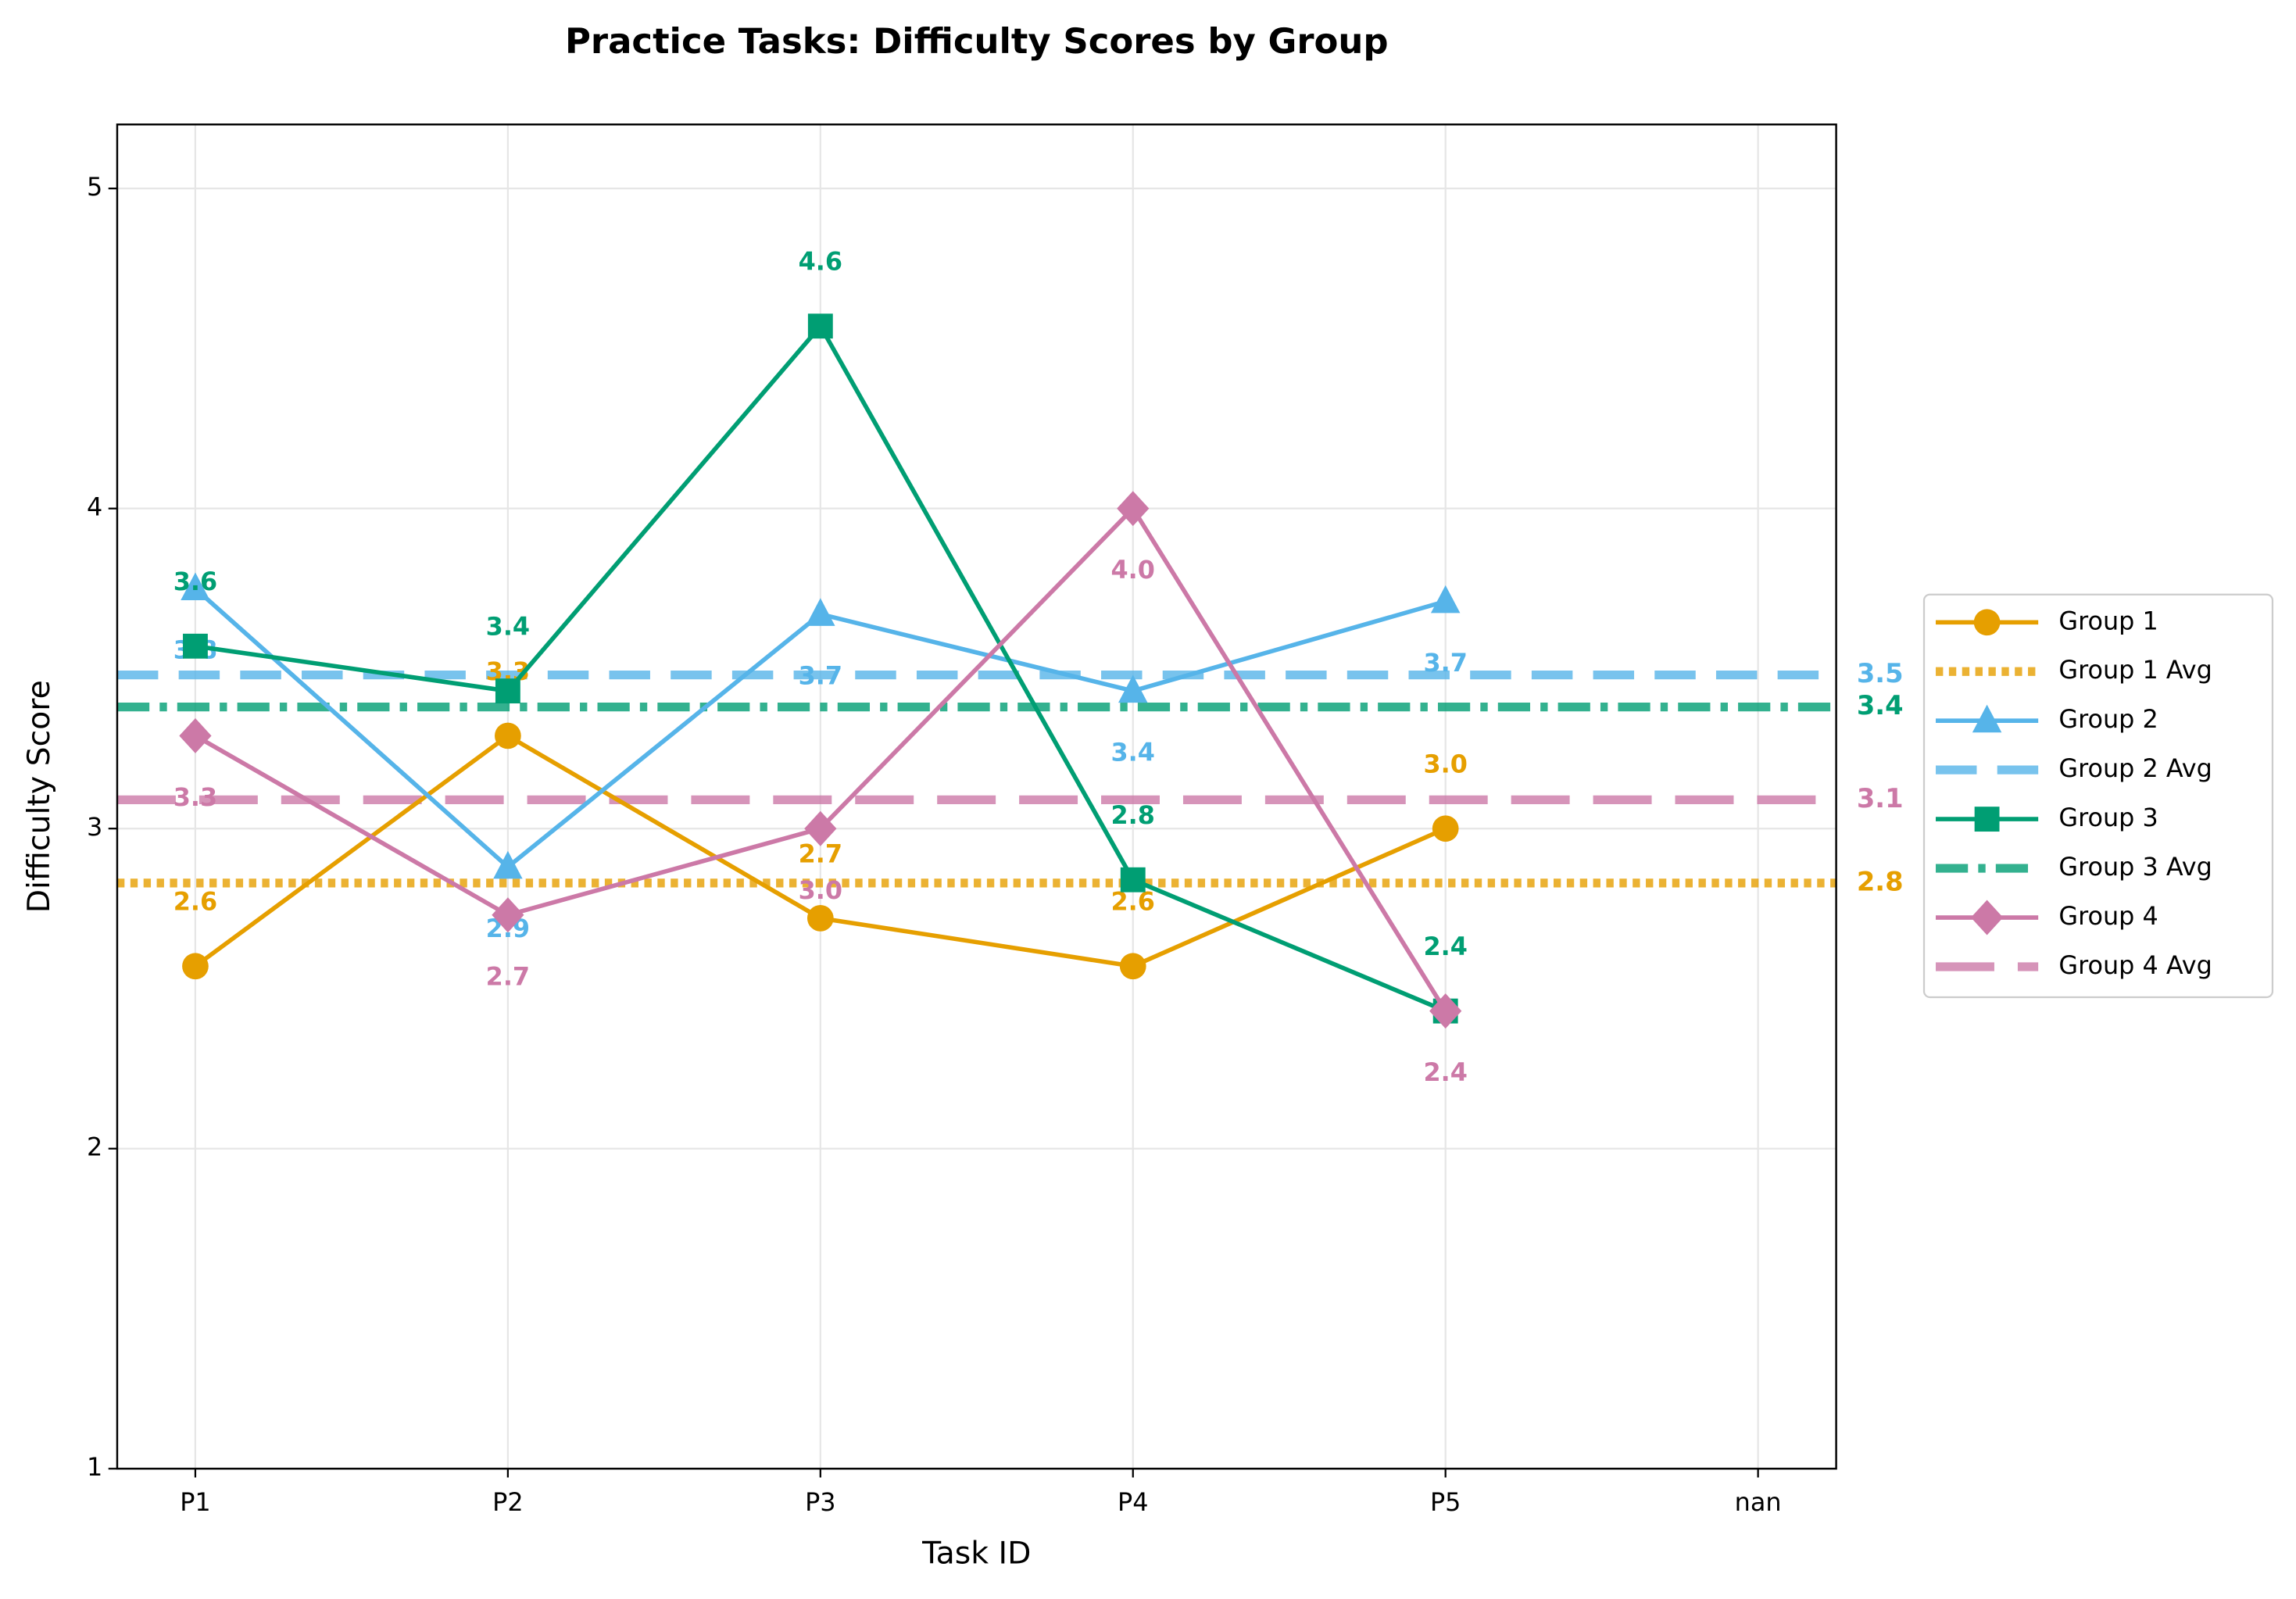 The height and width of the screenshot is (1599, 2296). I want to click on x-tick-label: P3, so click(820, 1502).